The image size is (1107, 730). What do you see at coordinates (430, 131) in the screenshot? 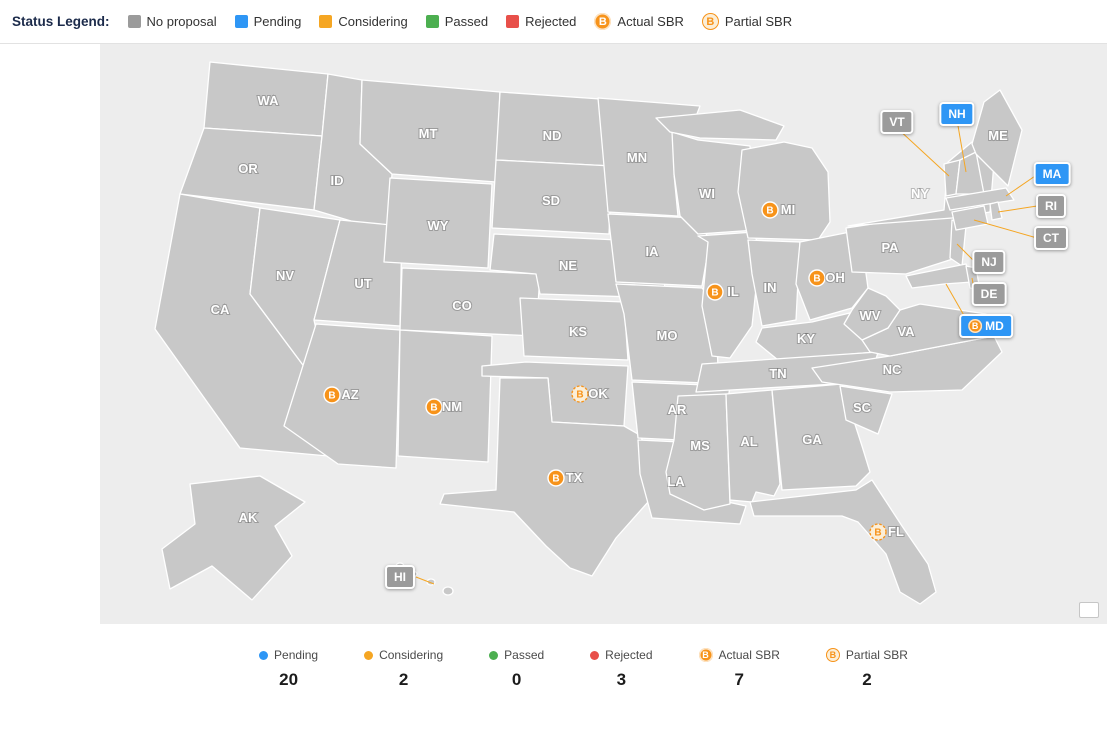
I see `state-mt` at bounding box center [430, 131].